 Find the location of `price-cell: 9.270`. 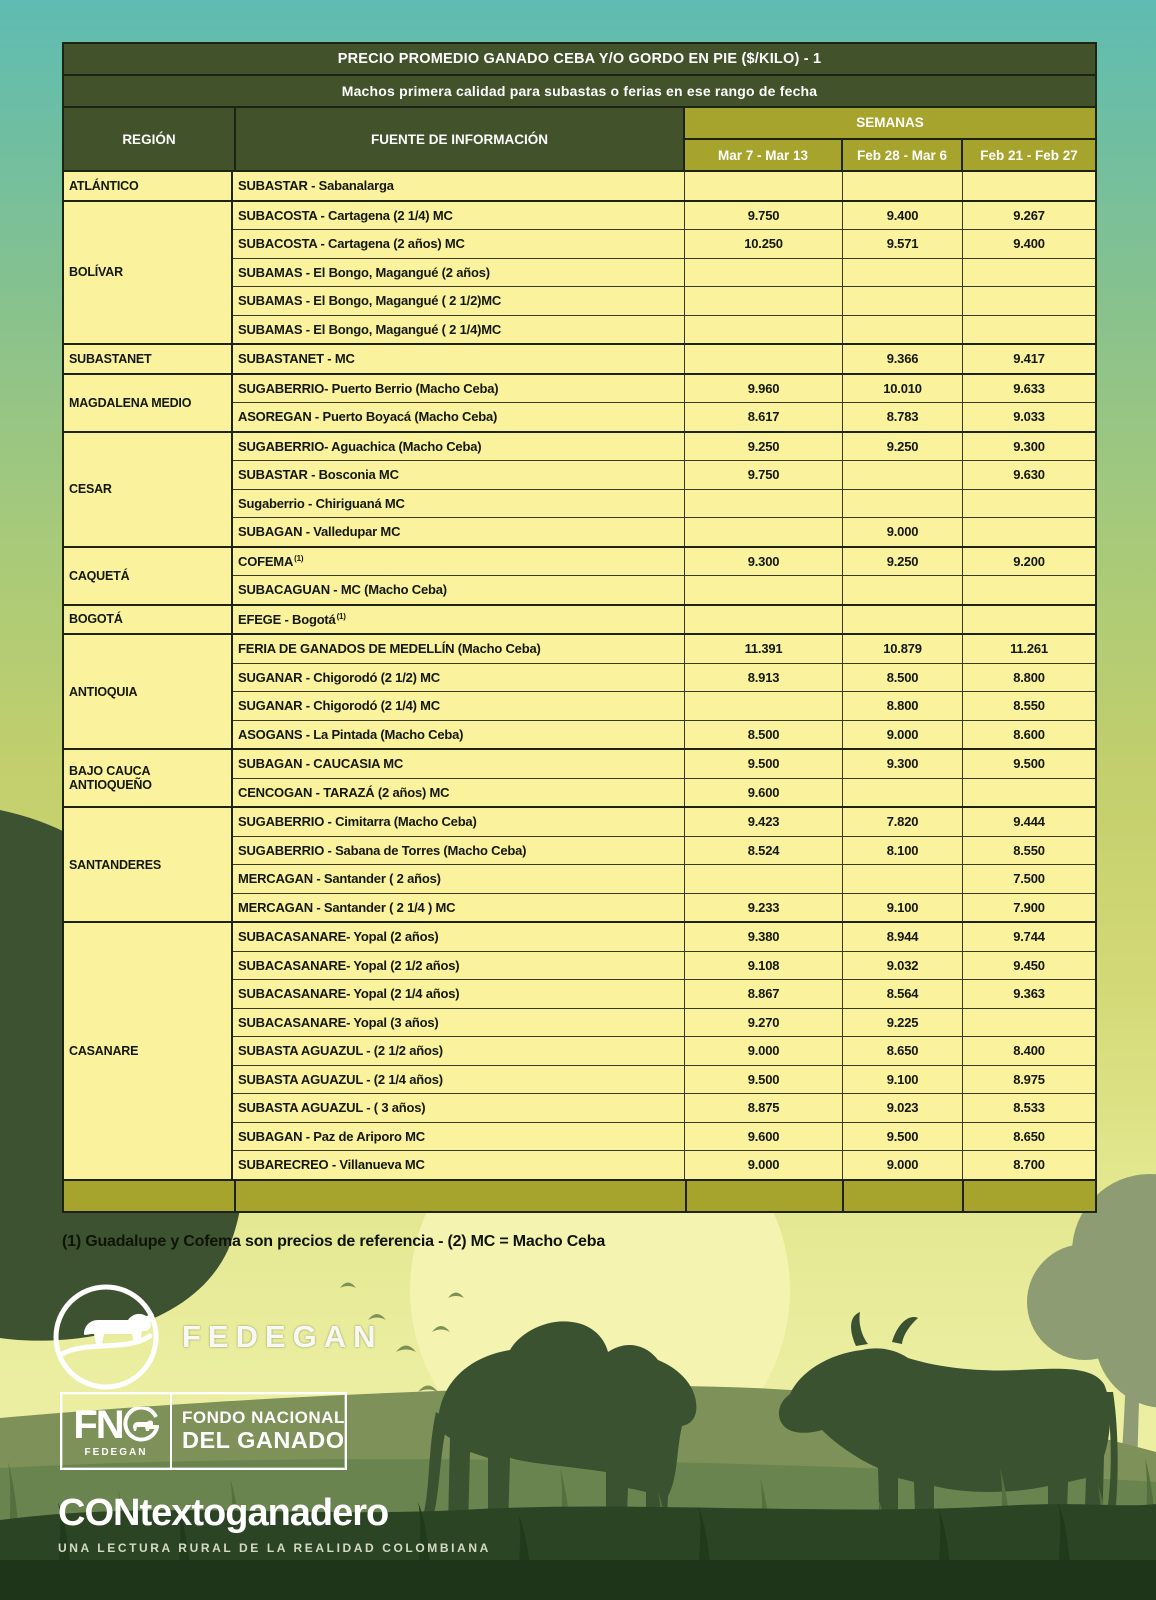

price-cell: 9.270 is located at coordinates (764, 1022).